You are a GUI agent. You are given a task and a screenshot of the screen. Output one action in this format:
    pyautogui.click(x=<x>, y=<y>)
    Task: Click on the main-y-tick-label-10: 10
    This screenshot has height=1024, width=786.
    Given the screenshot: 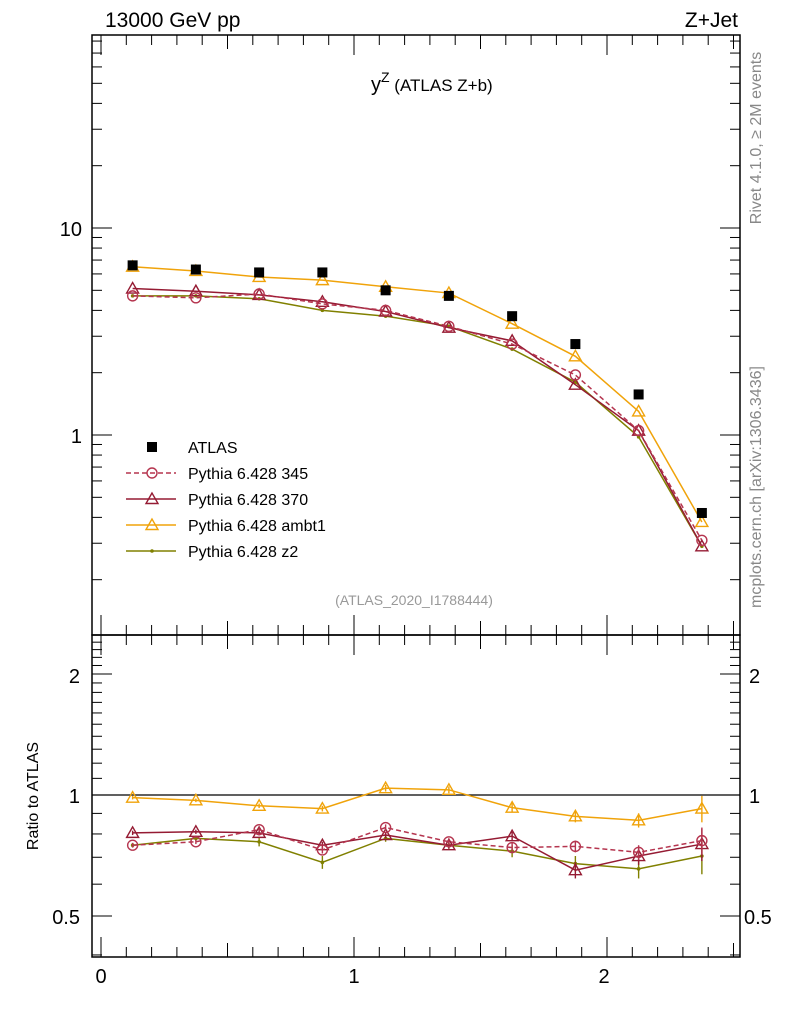 What is the action you would take?
    pyautogui.click(x=71, y=230)
    